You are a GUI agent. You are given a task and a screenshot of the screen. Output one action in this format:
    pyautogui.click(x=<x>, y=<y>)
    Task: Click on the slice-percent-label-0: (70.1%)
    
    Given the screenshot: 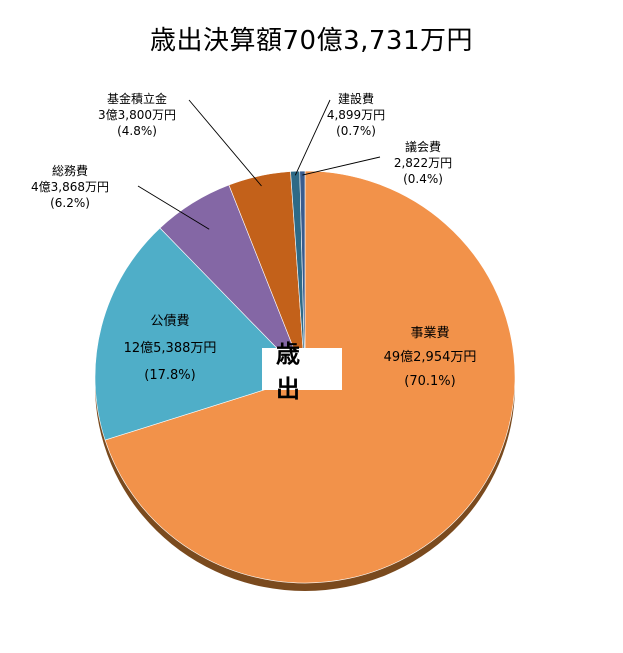 What is the action you would take?
    pyautogui.click(x=429, y=381)
    